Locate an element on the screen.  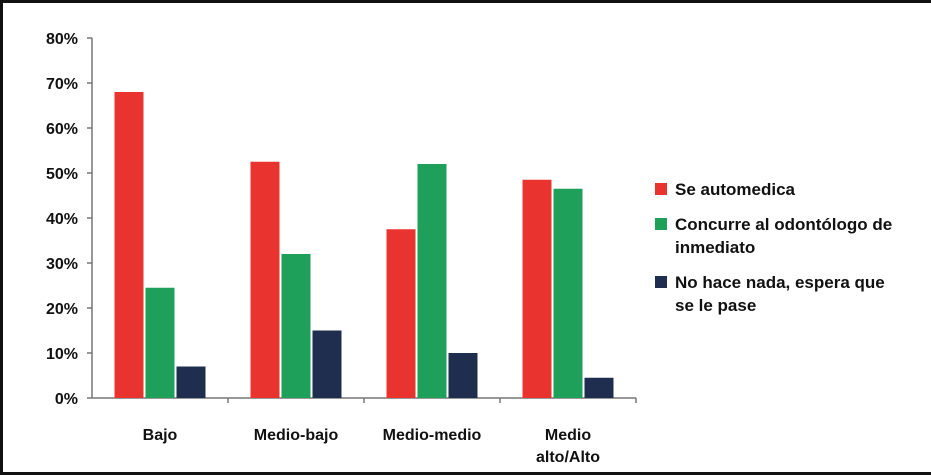
legend-label: No hace nada, espera que se le pase is located at coordinates (780, 294).